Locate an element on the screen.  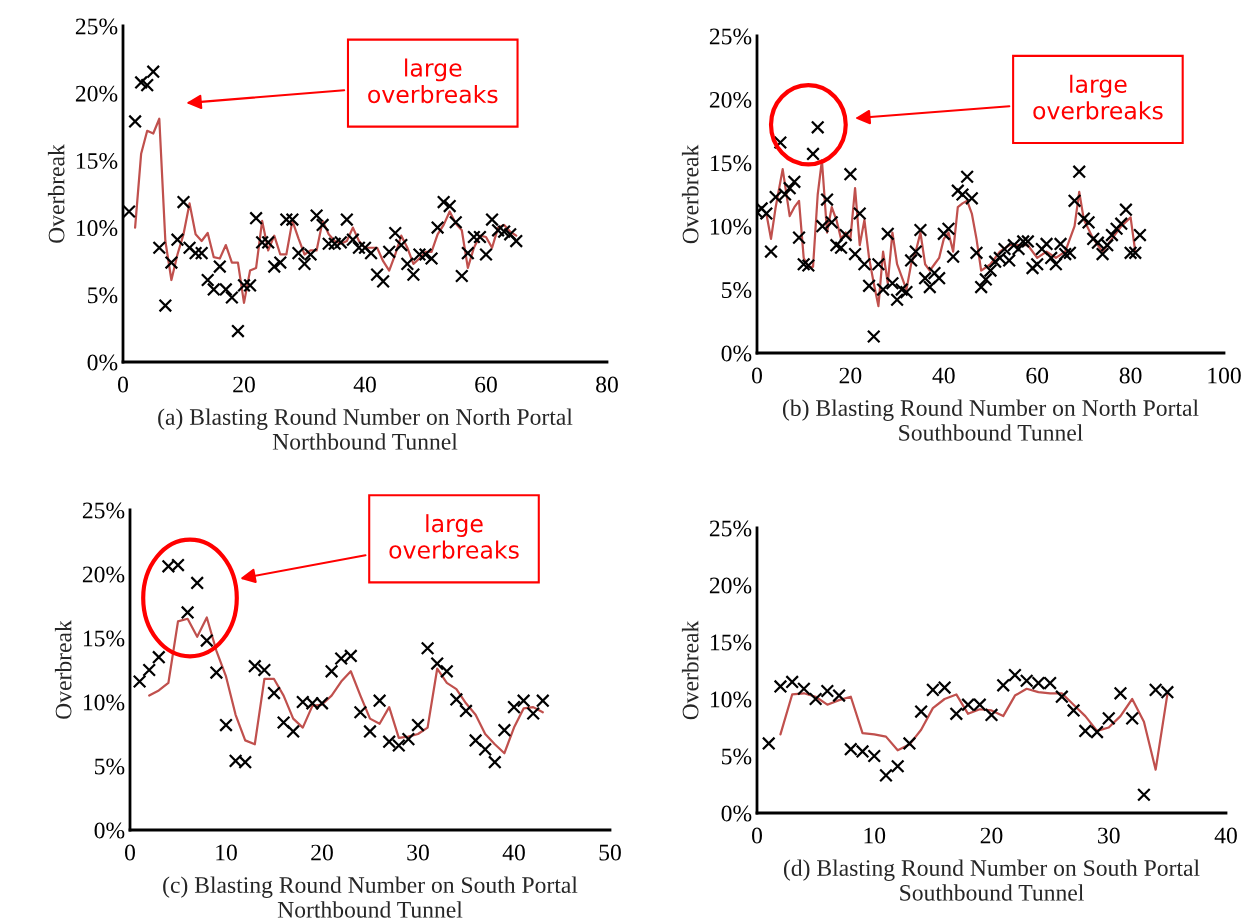
x-axis-title: (a) Blasting Round Number on North Portal Northbound Tunnel is located at coordinates (365, 429).